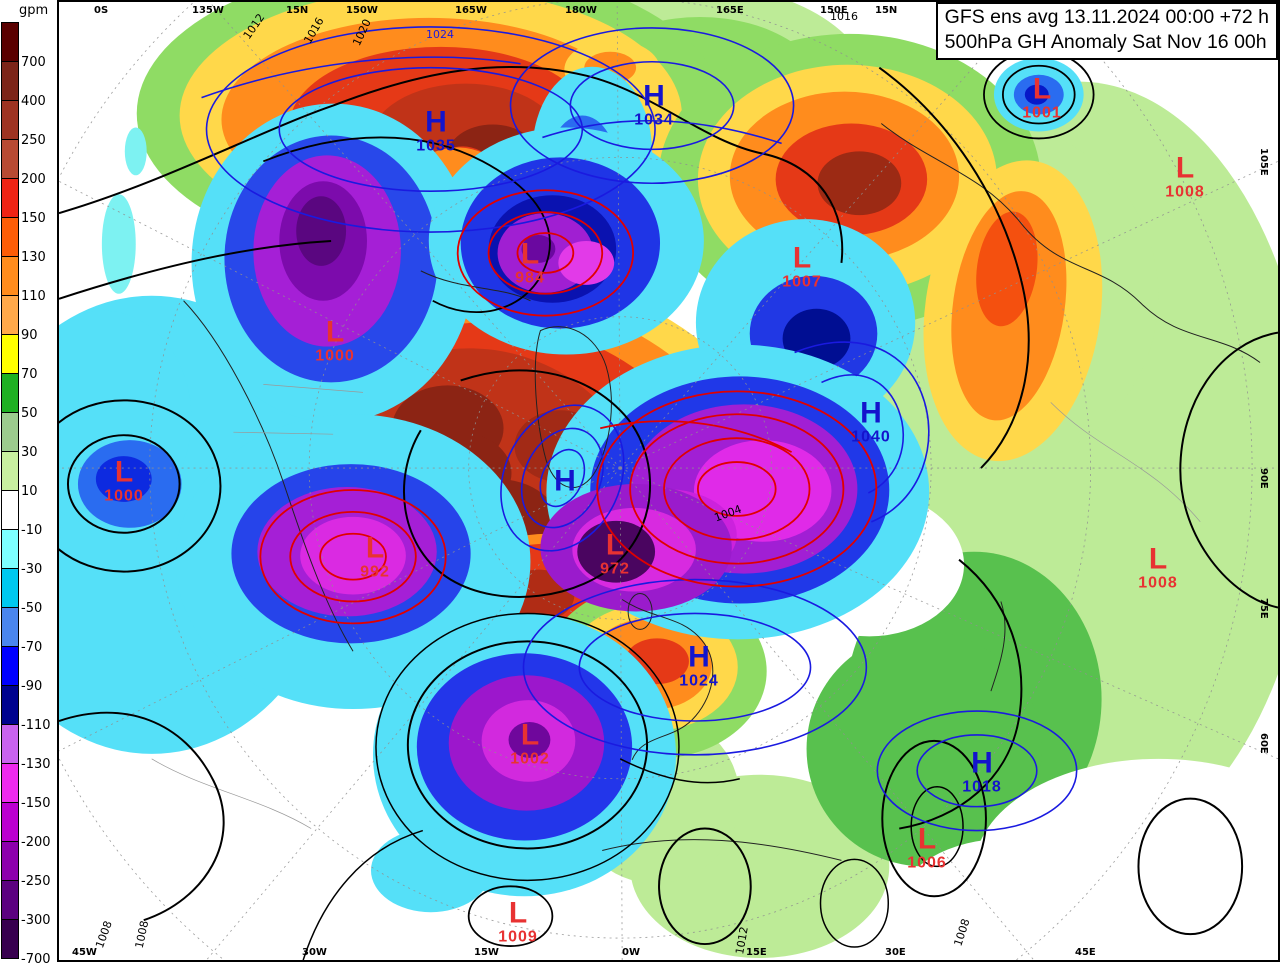  Describe the element at coordinates (29, 319) in the screenshot. I see `colorbar-step: 90` at that location.